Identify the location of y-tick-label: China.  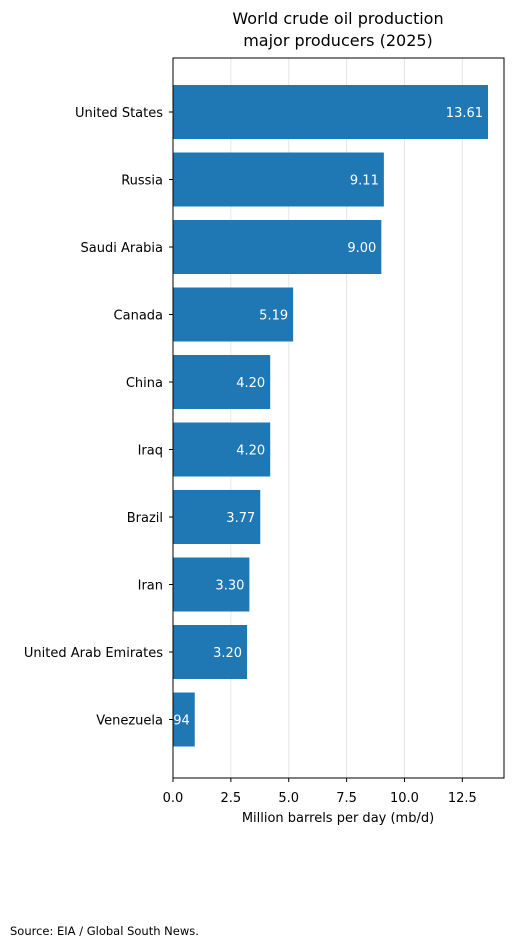
(144, 383).